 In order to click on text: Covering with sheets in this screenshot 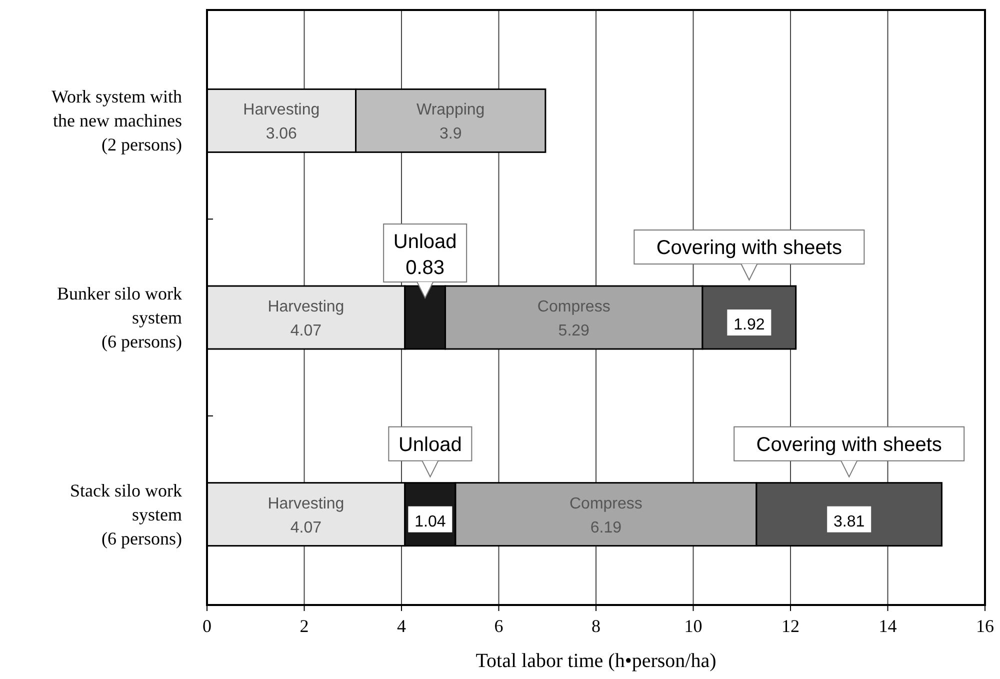, I will do `click(749, 248)`.